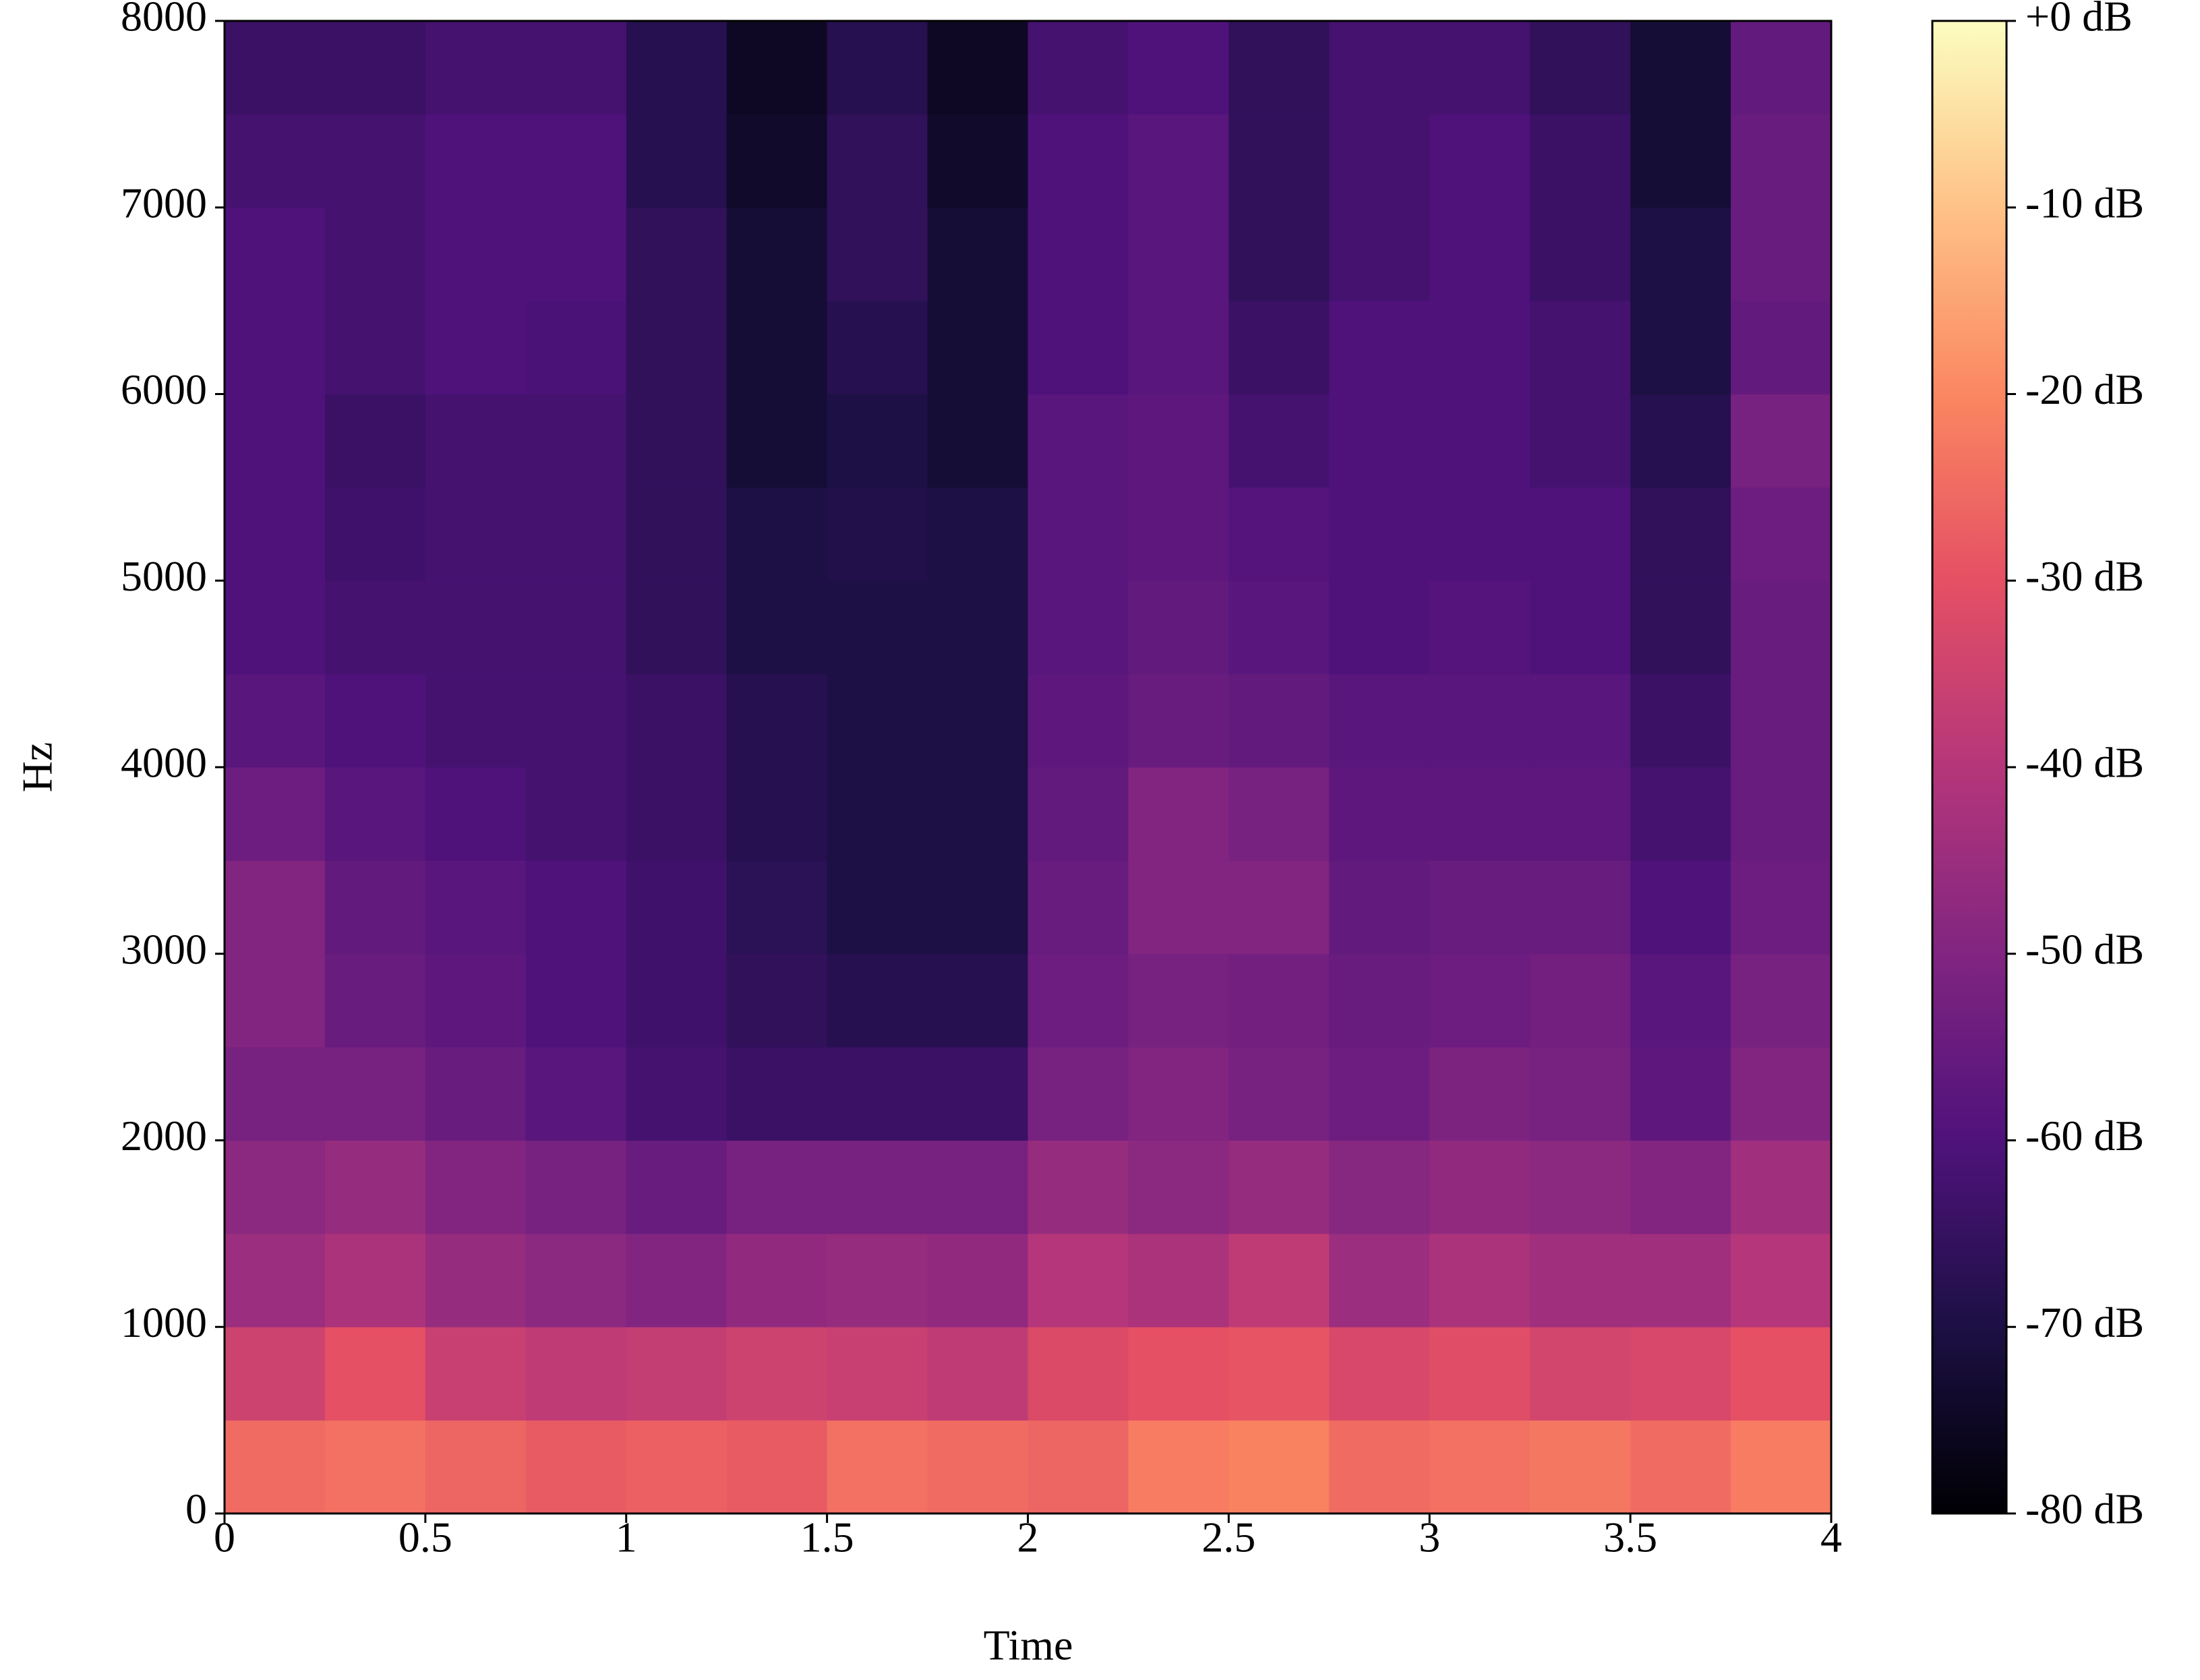 Image resolution: width=2200 pixels, height=1680 pixels. Describe the element at coordinates (2084, 1509) in the screenshot. I see `colorbar-tick-label: -80 dB` at that location.